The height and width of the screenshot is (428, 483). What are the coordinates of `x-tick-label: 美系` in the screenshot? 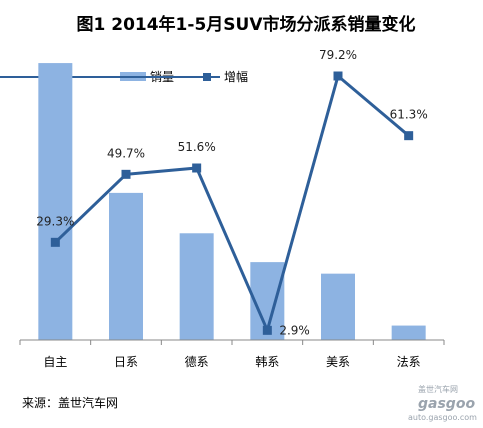 It's located at (338, 362).